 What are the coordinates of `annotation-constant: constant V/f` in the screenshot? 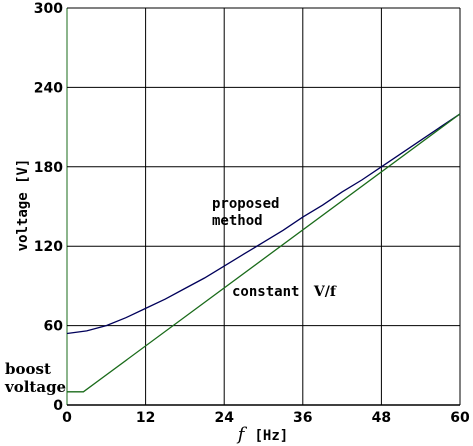 It's located at (284, 292).